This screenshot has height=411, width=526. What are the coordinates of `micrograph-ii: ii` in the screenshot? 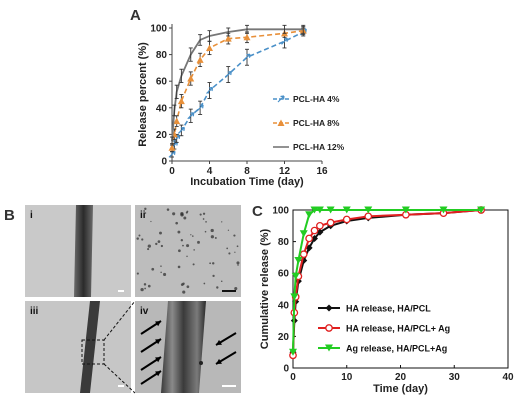 It's located at (188, 251).